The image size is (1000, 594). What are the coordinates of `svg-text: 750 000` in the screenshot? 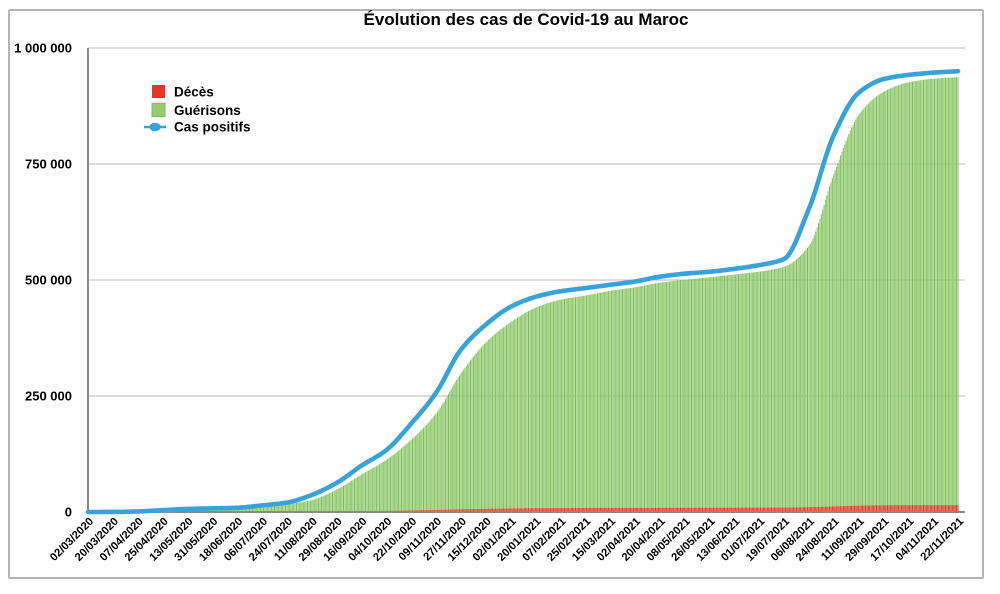 It's located at (48, 164).